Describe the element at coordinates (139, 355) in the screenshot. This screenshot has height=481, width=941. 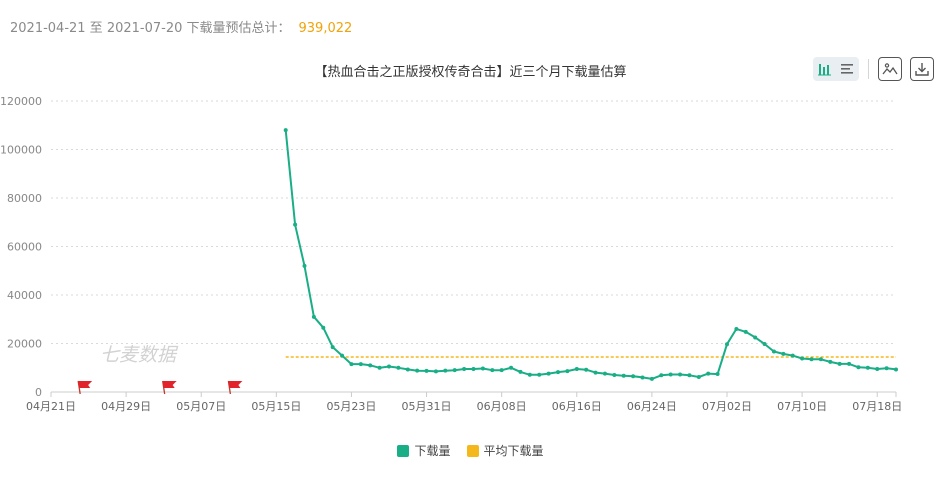
I see `watermark: 七麦数据` at that location.